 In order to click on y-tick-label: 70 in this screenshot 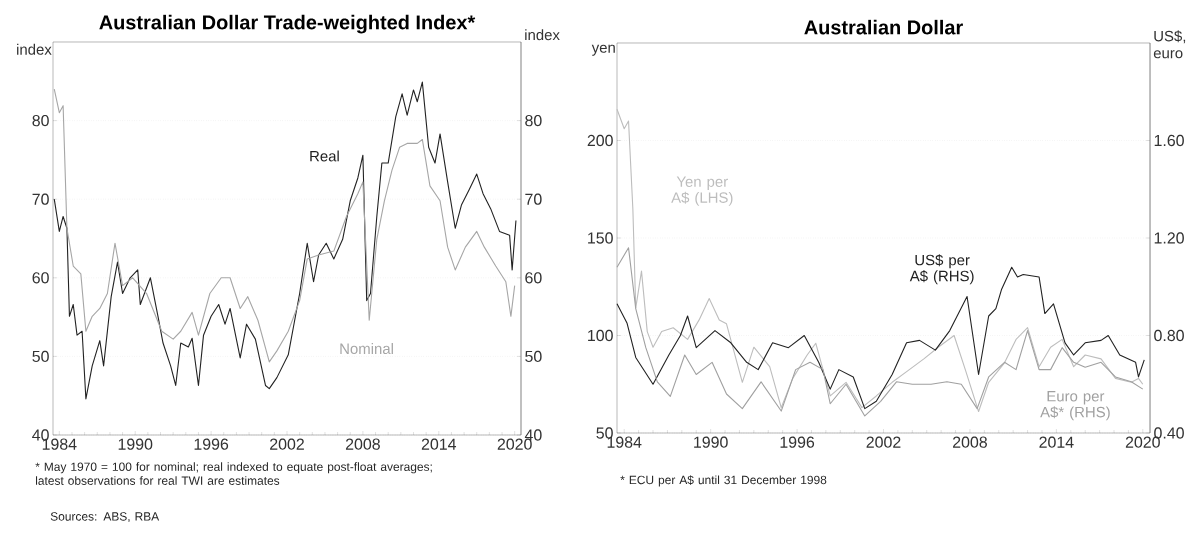, I will do `click(40, 199)`.